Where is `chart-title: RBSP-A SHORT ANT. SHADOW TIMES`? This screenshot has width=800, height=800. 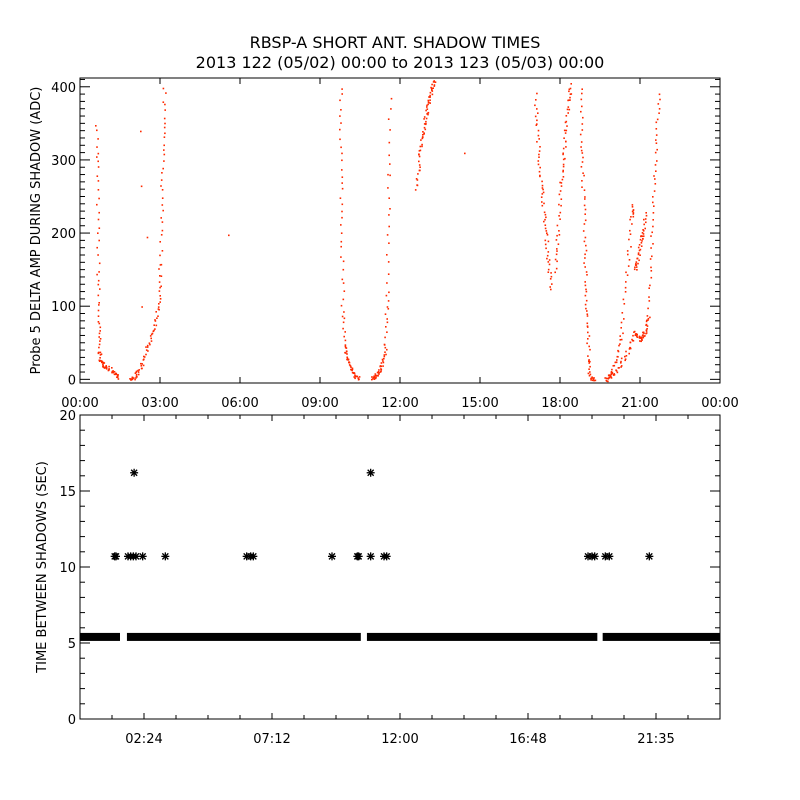 chart-title: RBSP-A SHORT ANT. SHADOW TIMES is located at coordinates (395, 42).